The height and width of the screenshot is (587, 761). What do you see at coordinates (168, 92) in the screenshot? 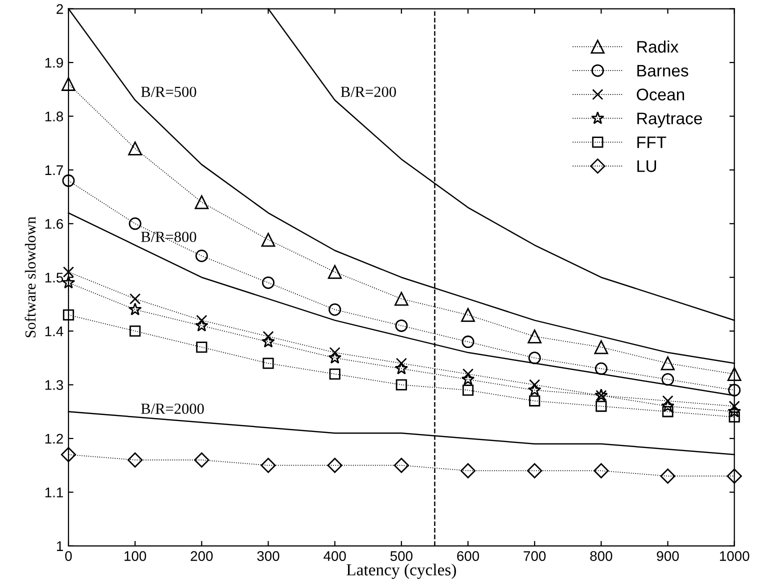
I see `series-label: B/R=500` at bounding box center [168, 92].